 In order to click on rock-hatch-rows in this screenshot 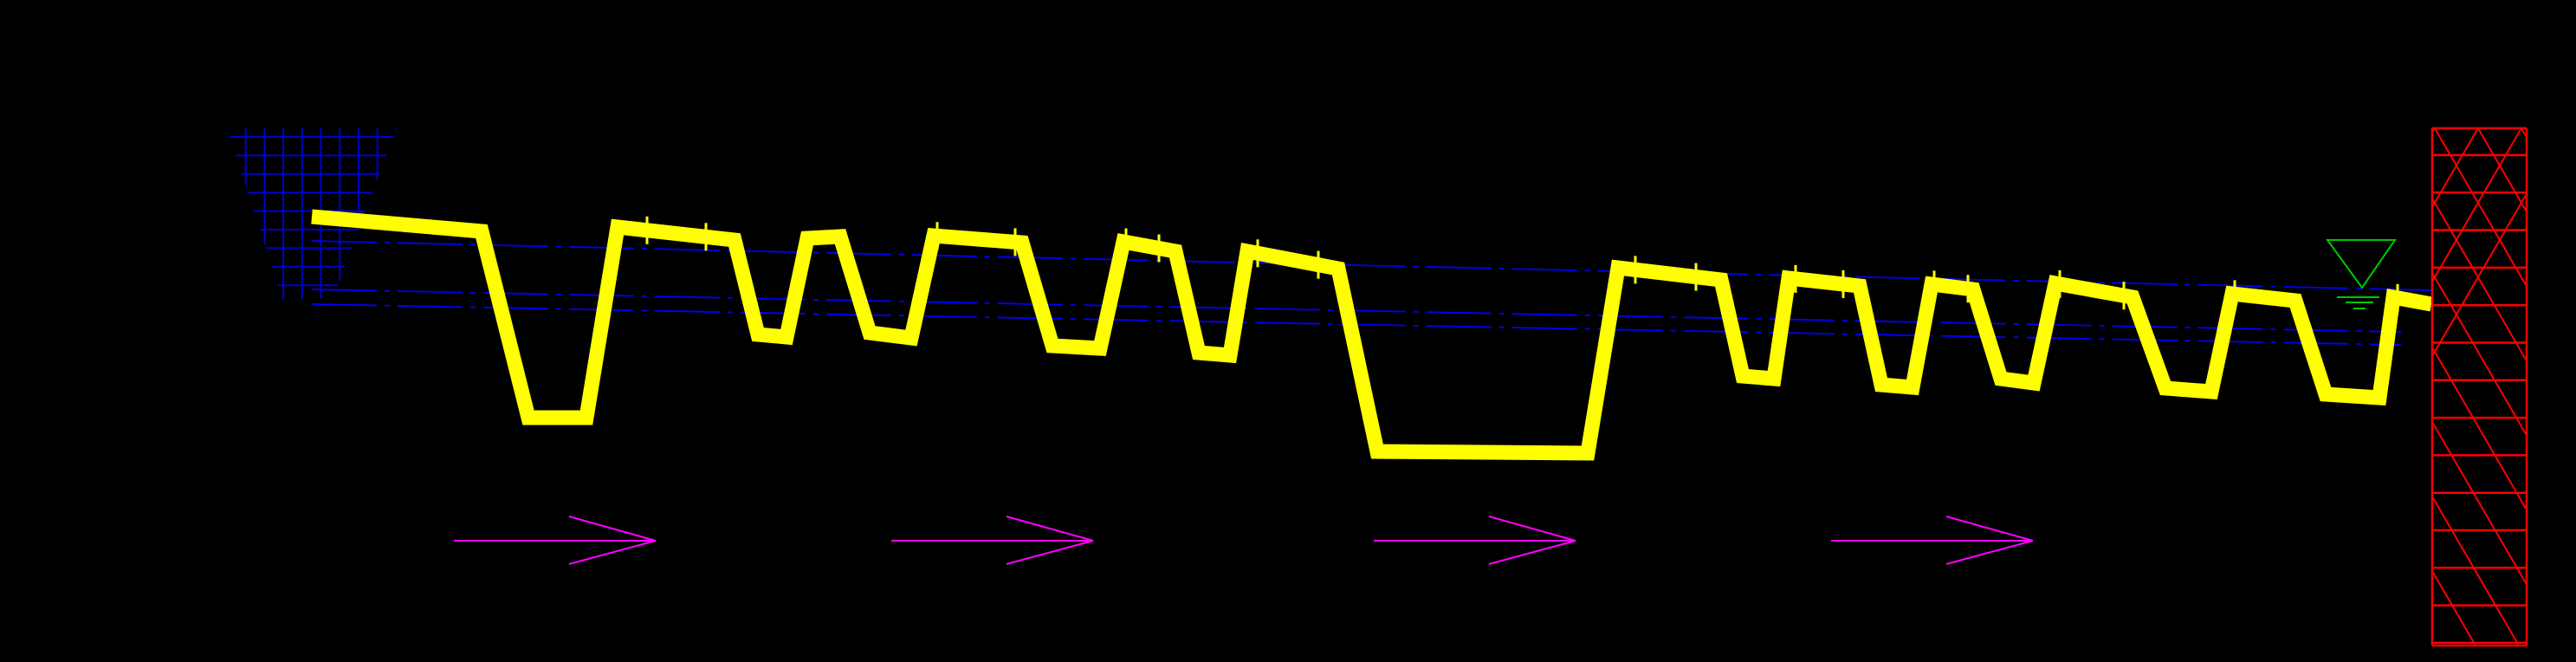, I will do `click(2479, 387)`.